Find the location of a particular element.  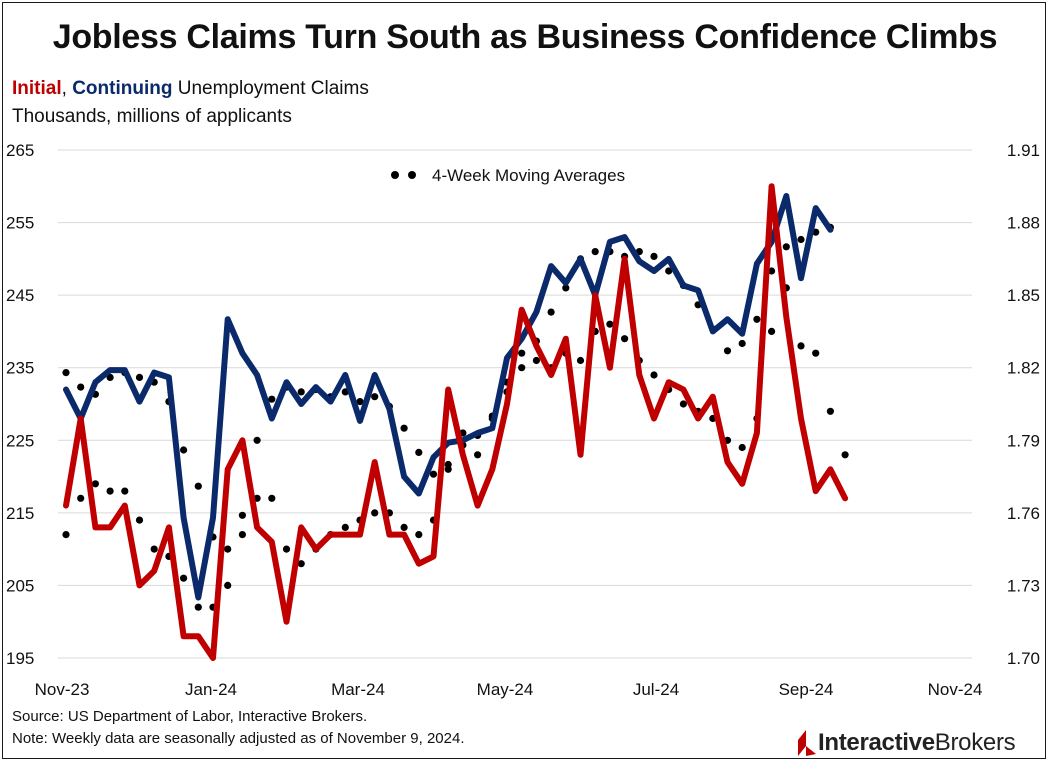

initial-label: Initial is located at coordinates (37, 88).